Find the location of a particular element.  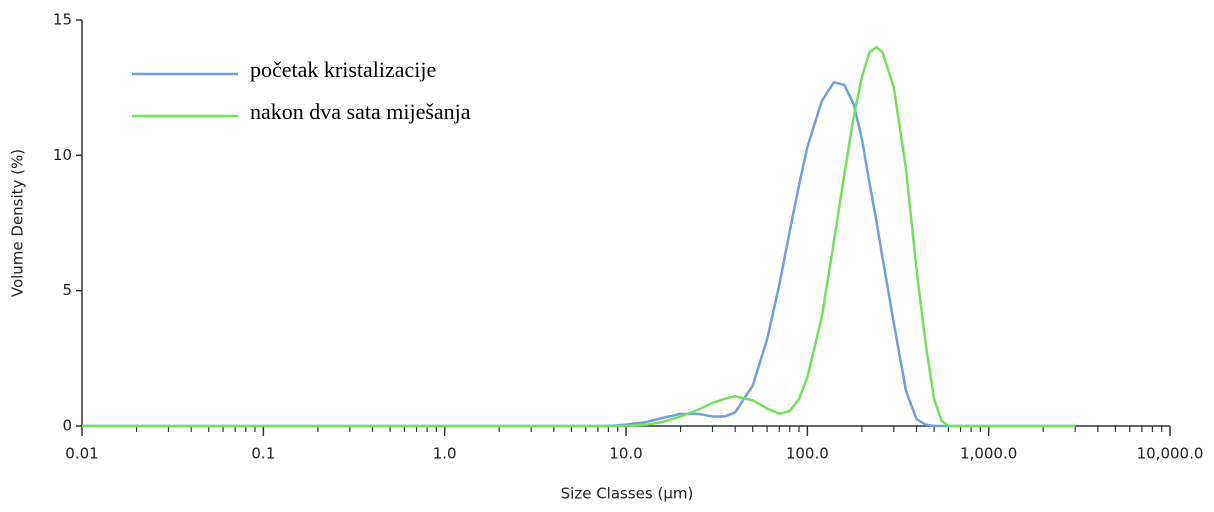

x-axis-label: Size Classes (µm) is located at coordinates (627, 494).